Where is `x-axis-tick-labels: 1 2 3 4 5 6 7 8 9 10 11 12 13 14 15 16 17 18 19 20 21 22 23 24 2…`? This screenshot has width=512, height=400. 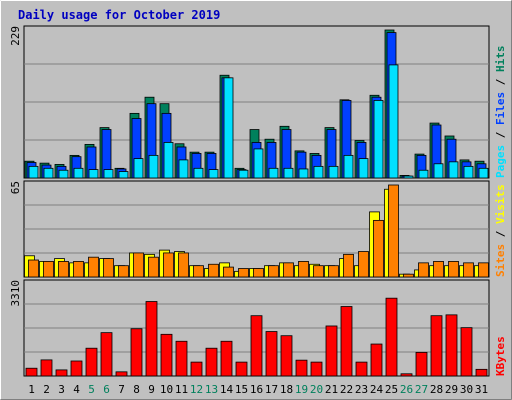
x-axis-tick-labels: 1 2 3 4 5 6 7 8 9 10 11 12 13 14 15 16 17 18 19 20 21 22 23 24 2… is located at coordinates (258, 389).